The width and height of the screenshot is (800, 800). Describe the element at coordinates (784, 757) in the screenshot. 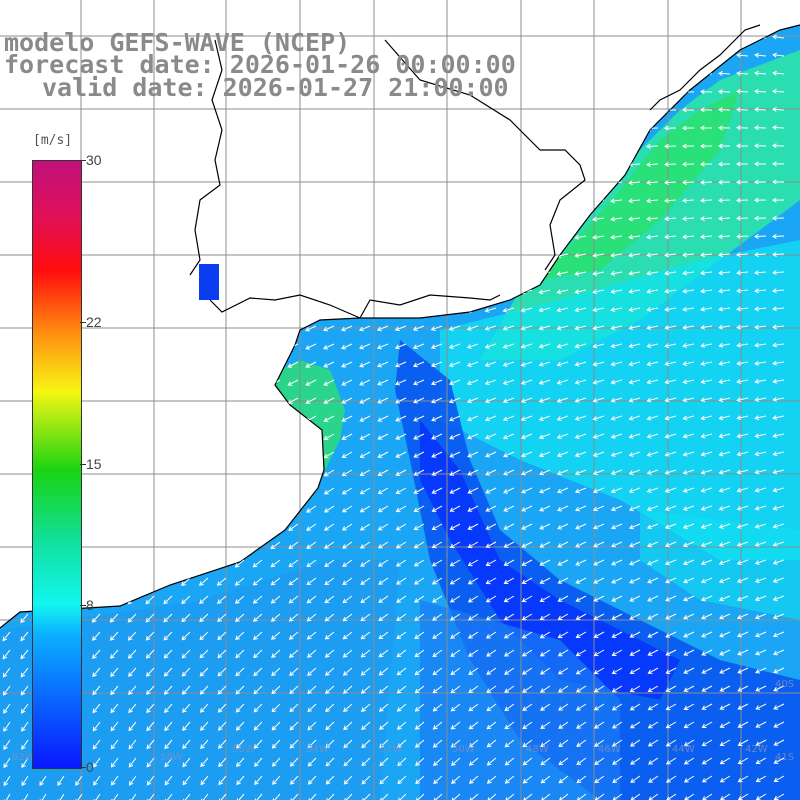

I see `svg-text: 41S` at that location.